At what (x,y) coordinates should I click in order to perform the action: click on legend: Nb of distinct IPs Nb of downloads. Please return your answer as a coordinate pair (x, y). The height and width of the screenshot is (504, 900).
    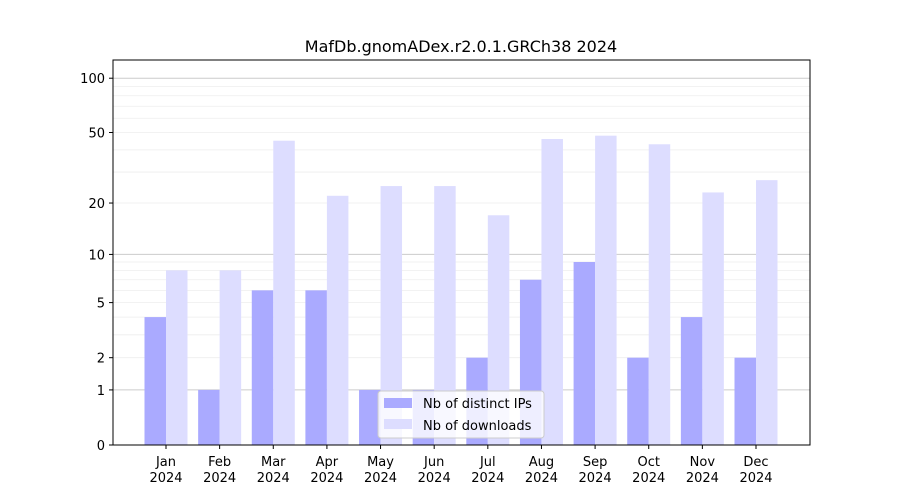
    Looking at the image, I should click on (461, 414).